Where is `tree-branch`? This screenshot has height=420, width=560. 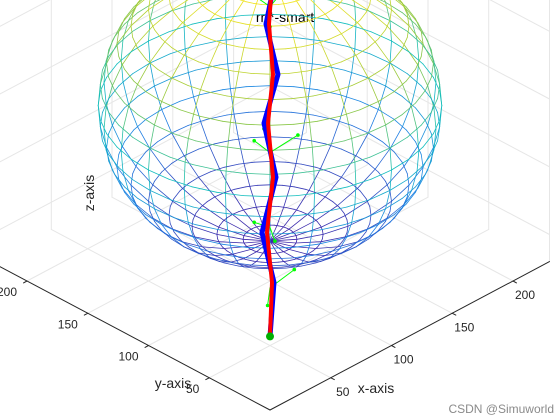 tree-branch is located at coordinates (269, 296).